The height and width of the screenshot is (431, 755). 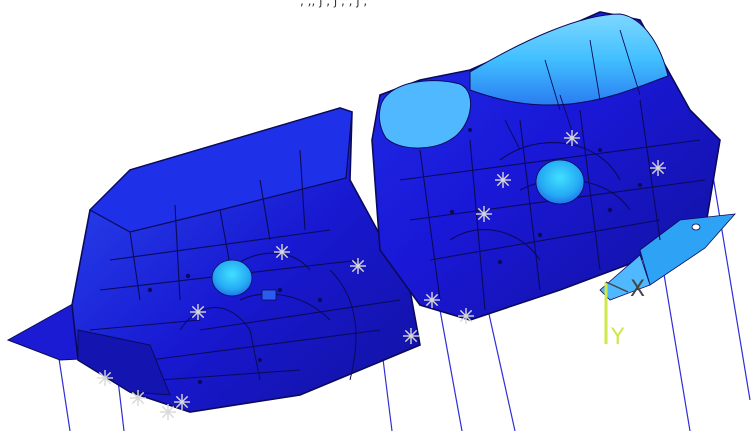 I want to click on left-boss-dome, so click(x=232, y=278).